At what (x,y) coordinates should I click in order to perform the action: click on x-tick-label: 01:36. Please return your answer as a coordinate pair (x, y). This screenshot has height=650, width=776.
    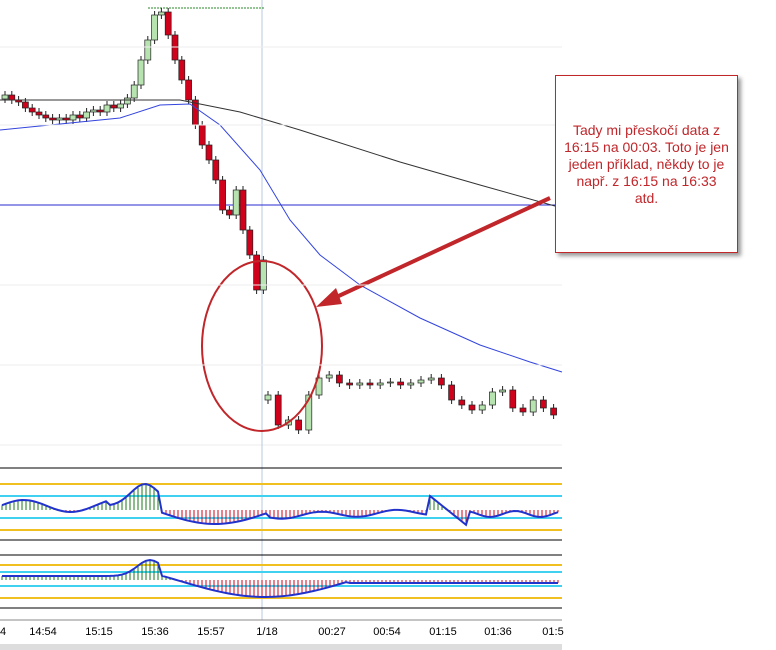
    Looking at the image, I should click on (498, 632).